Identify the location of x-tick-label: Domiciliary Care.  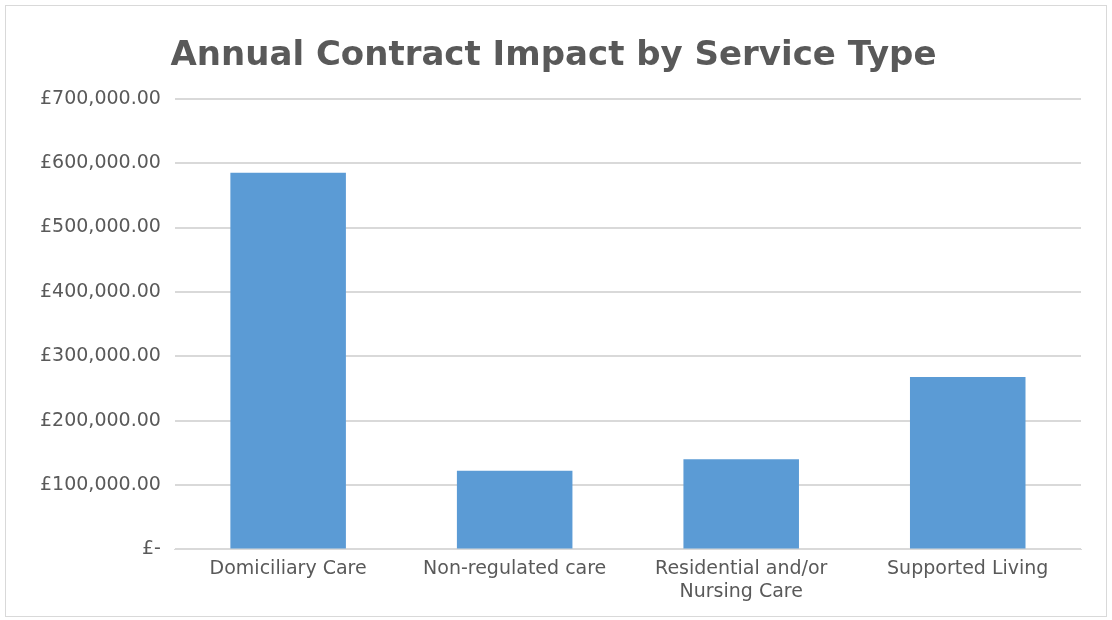
(288, 566).